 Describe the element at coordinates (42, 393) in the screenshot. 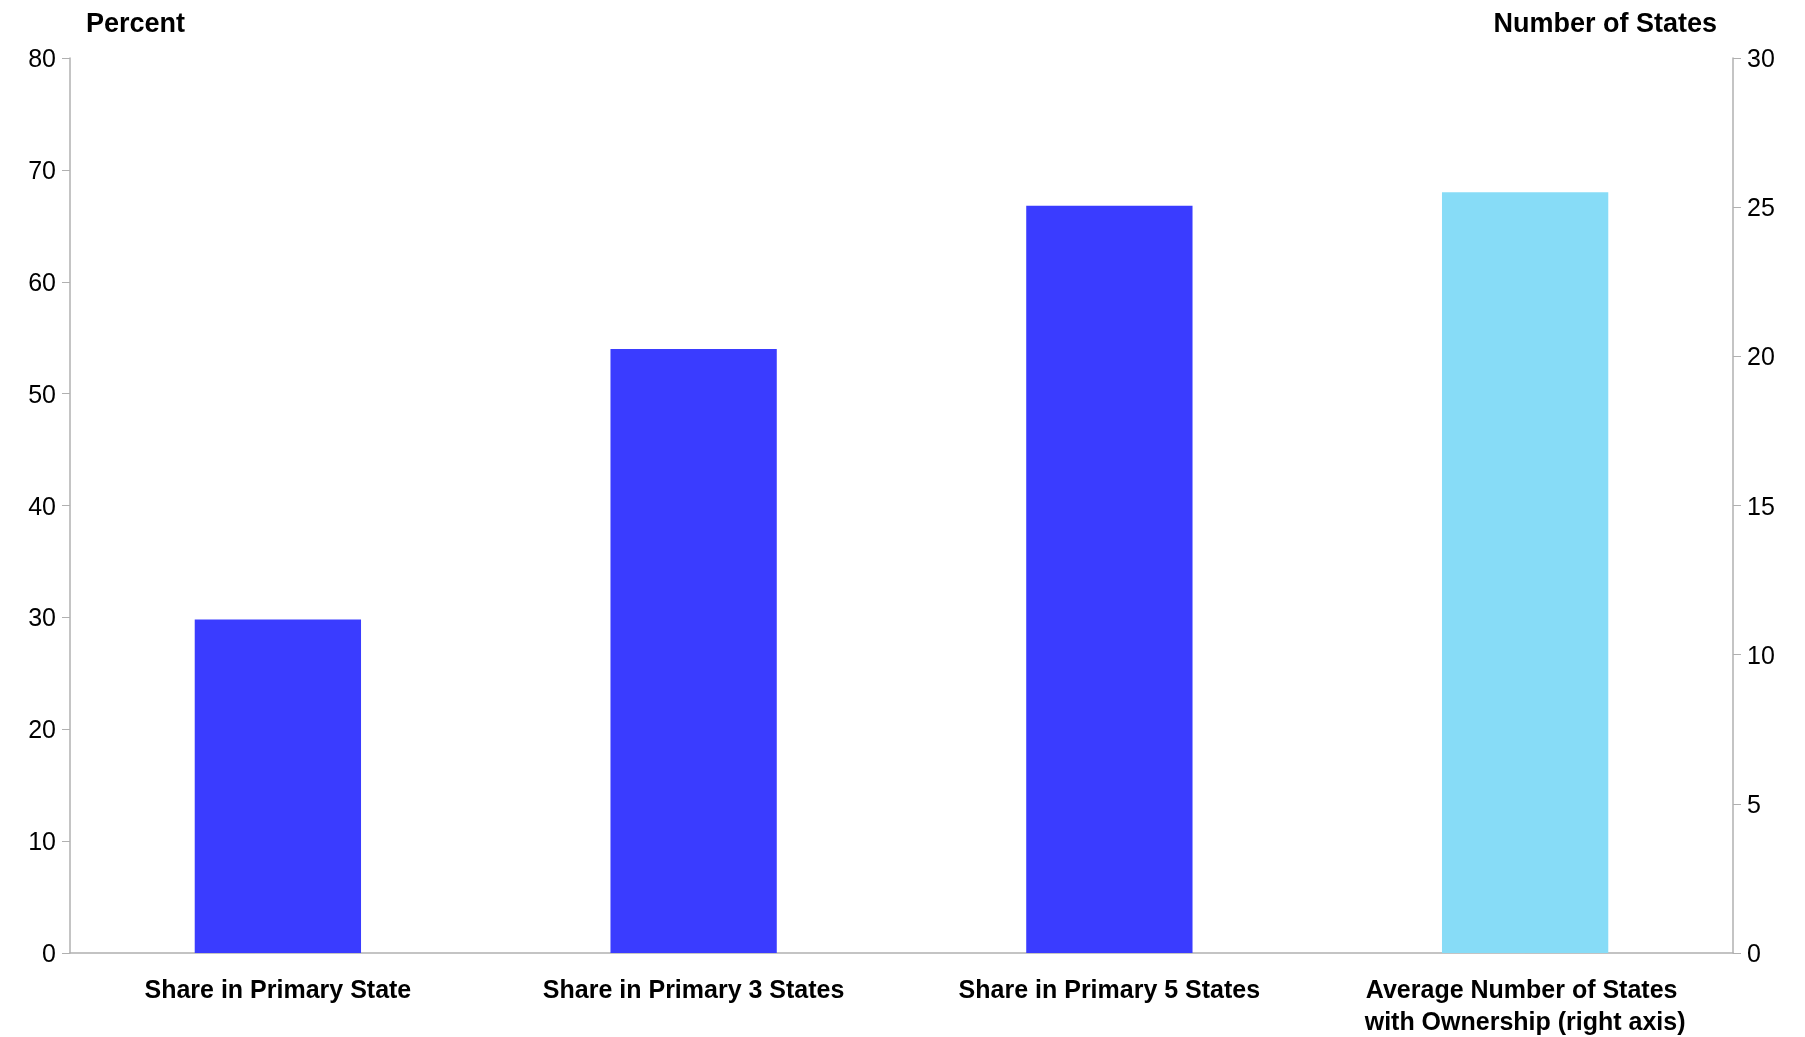

I see `y-tick-label: 50` at that location.